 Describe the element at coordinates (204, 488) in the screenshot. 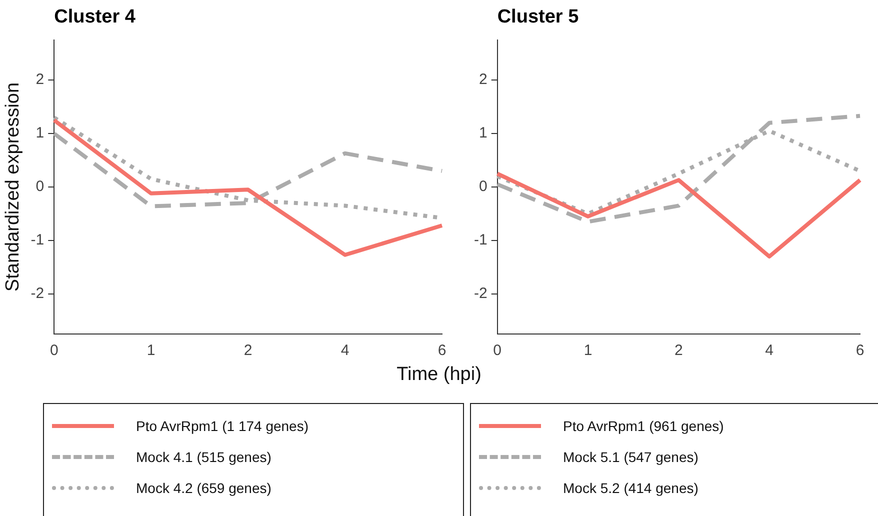

I see `legend-label: Mock 4.2 (659 genes)` at that location.